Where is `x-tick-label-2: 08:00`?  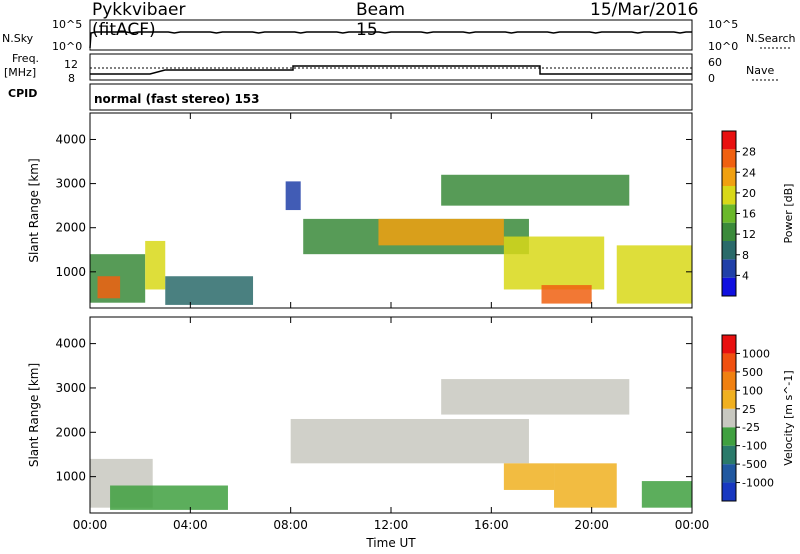 x-tick-label-2: 08:00 is located at coordinates (290, 525).